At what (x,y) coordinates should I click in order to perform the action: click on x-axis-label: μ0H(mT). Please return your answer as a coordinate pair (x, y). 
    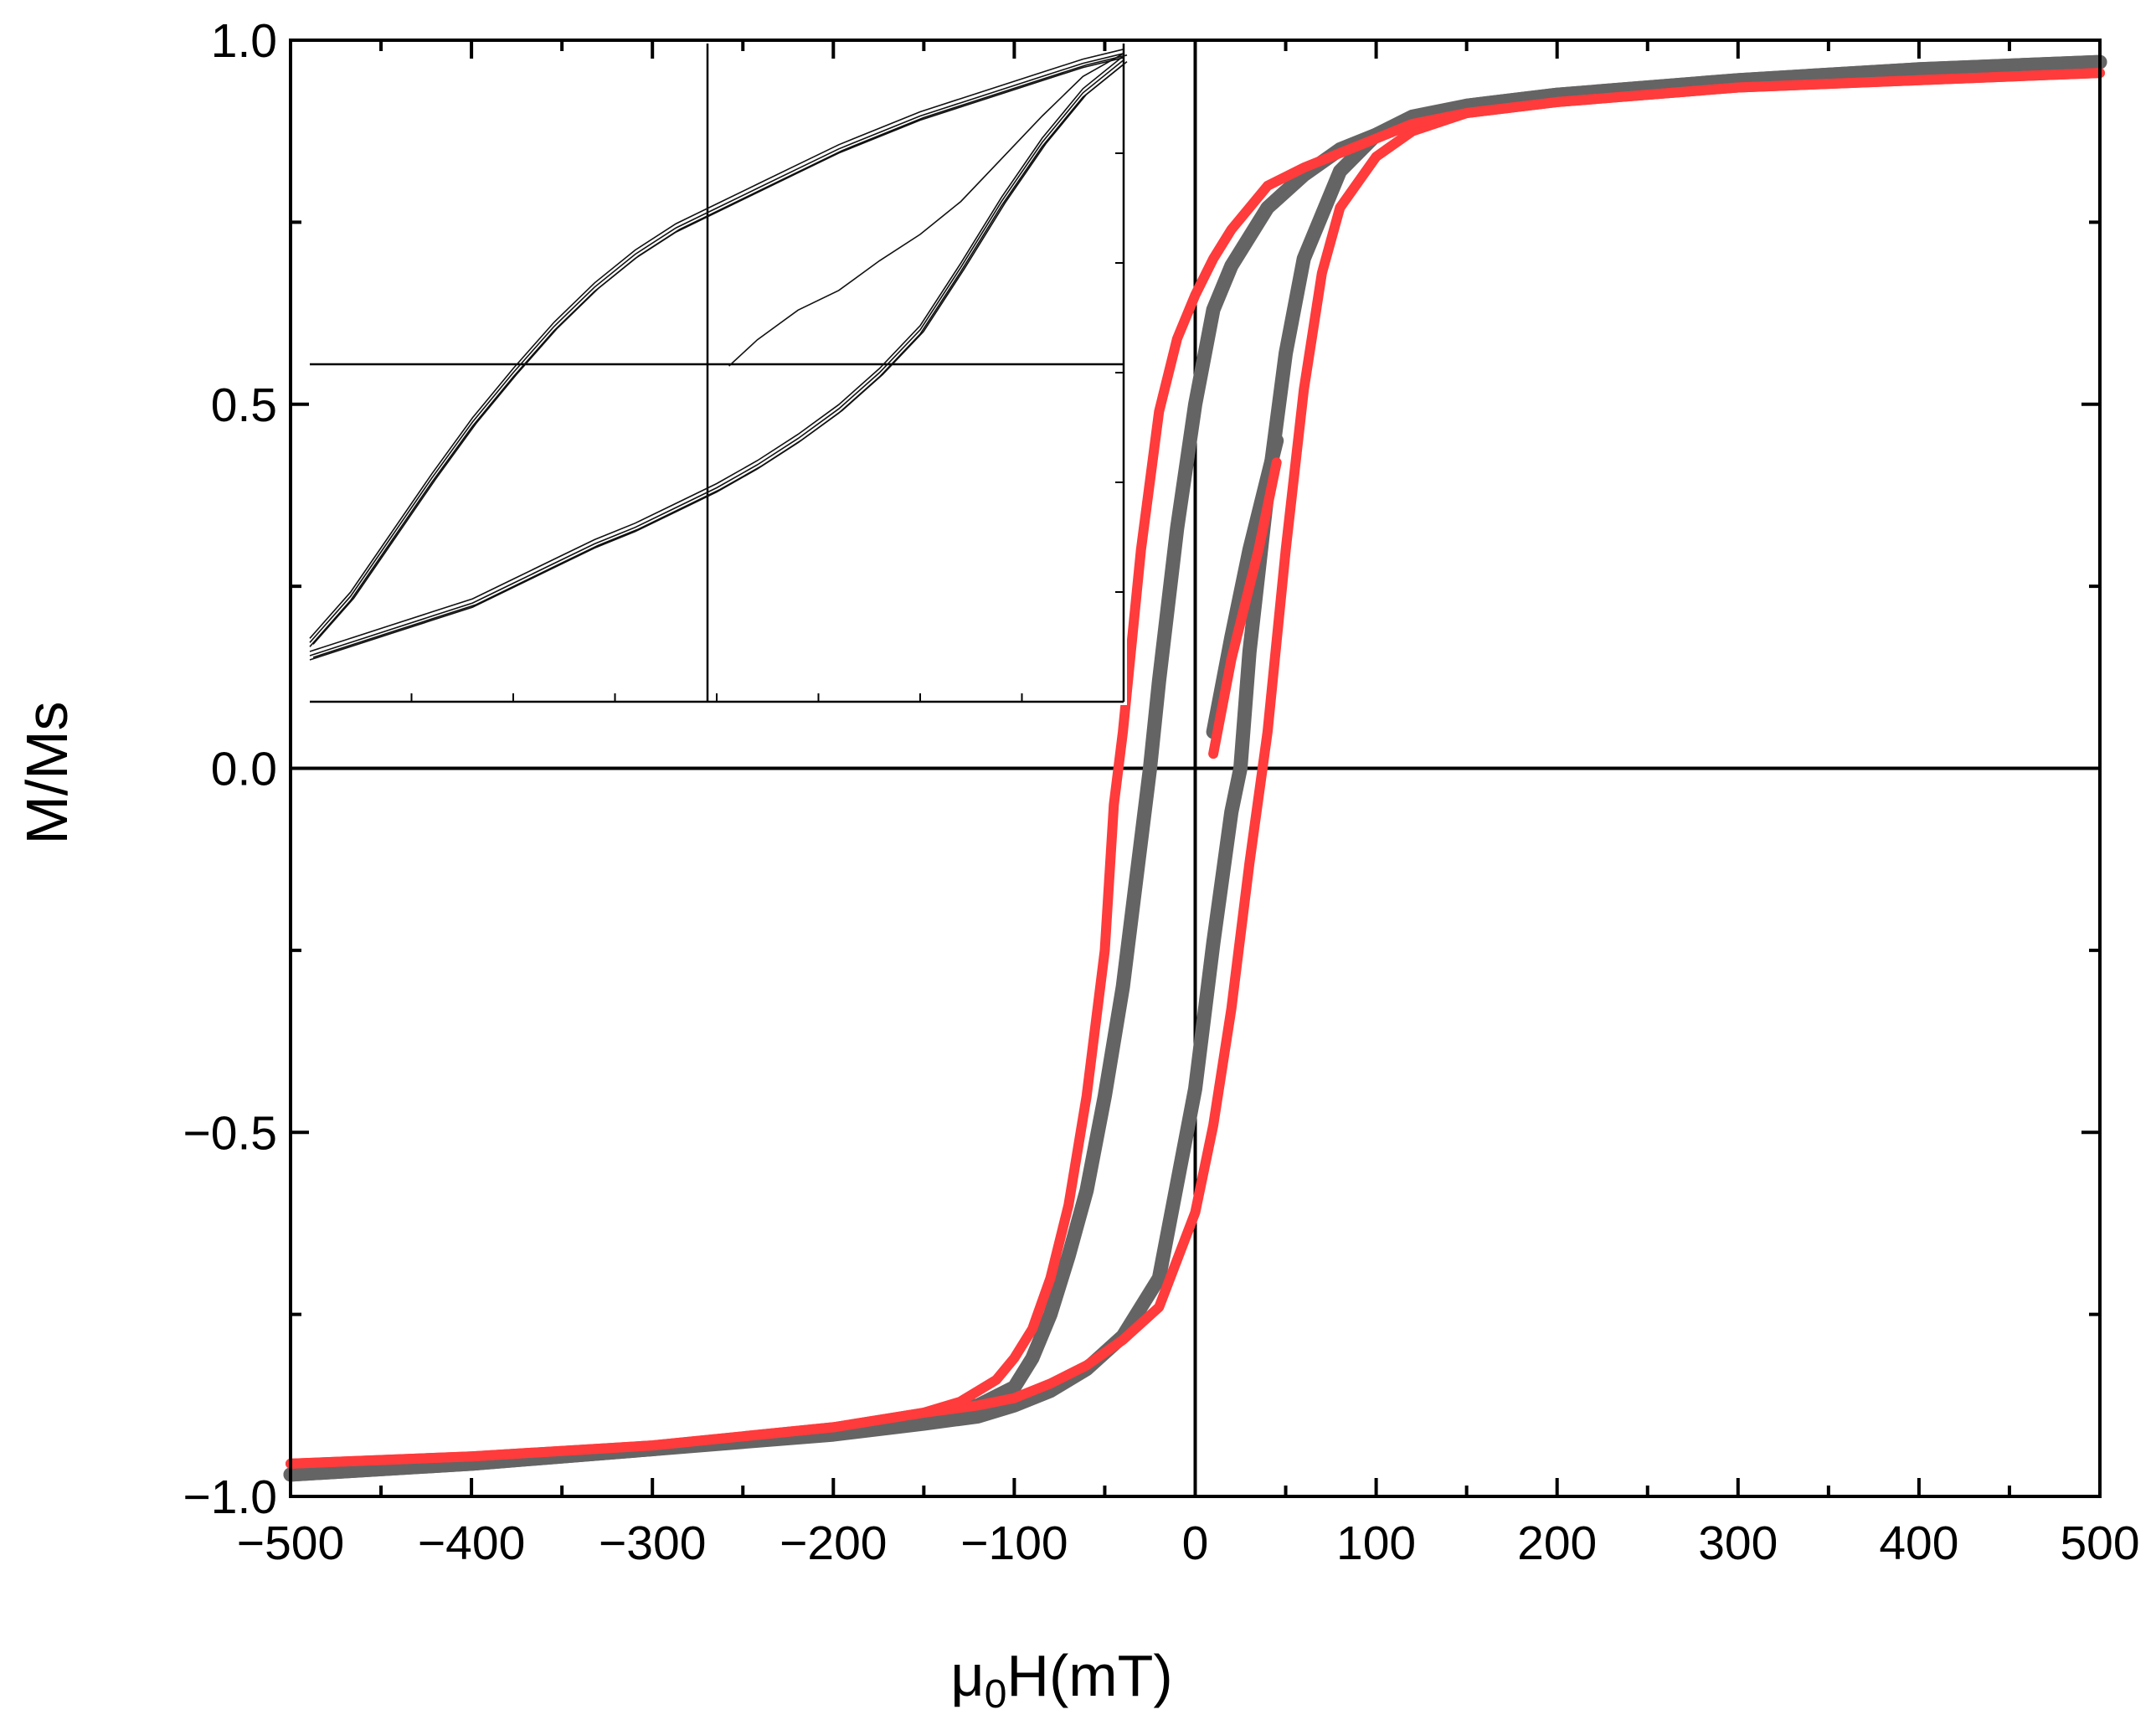
    Looking at the image, I should click on (1061, 1680).